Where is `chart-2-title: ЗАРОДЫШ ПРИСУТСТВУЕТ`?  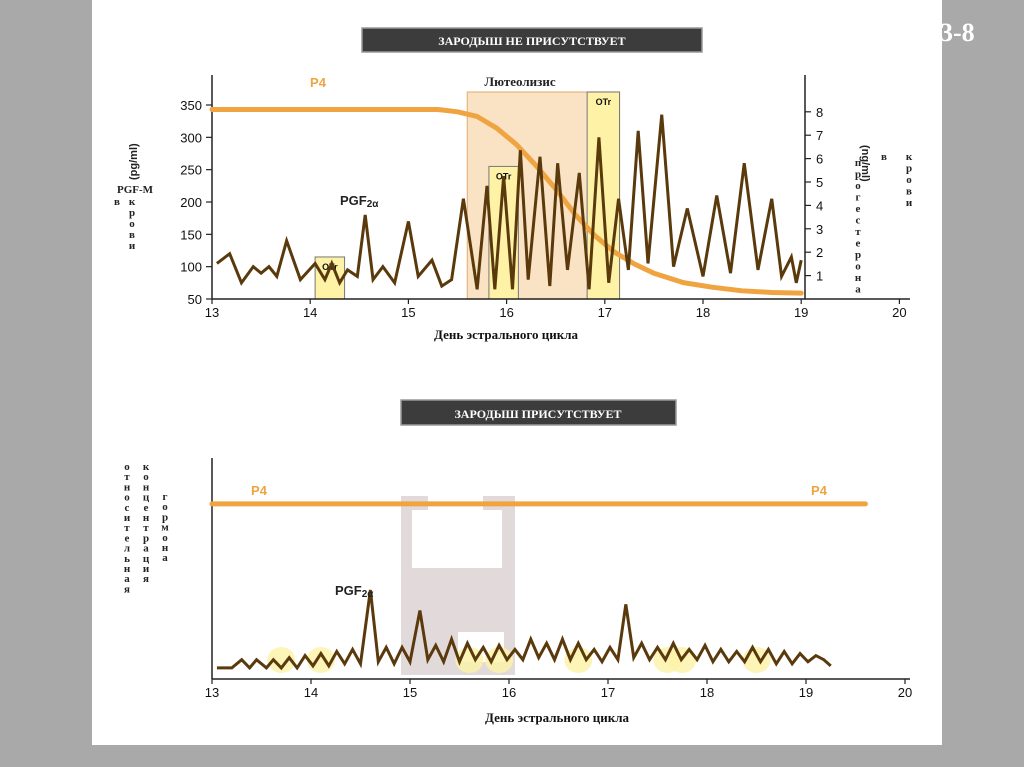
chart-2-title: ЗАРОДЫШ ПРИСУТСТВУЕТ is located at coordinates (537, 414).